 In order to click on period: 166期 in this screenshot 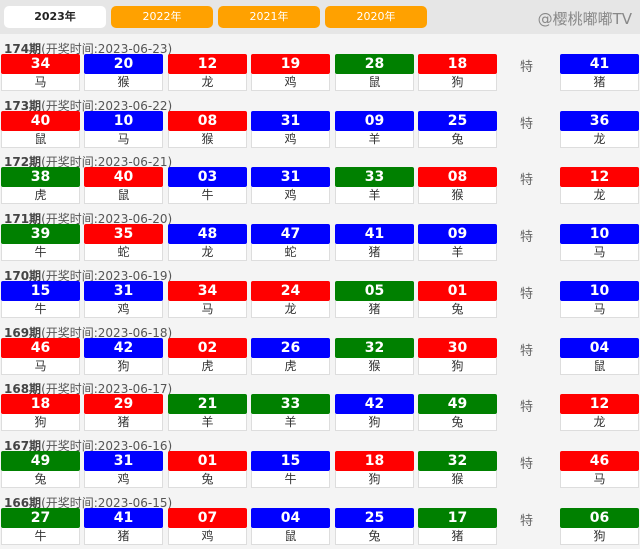, I will do `click(23, 502)`.